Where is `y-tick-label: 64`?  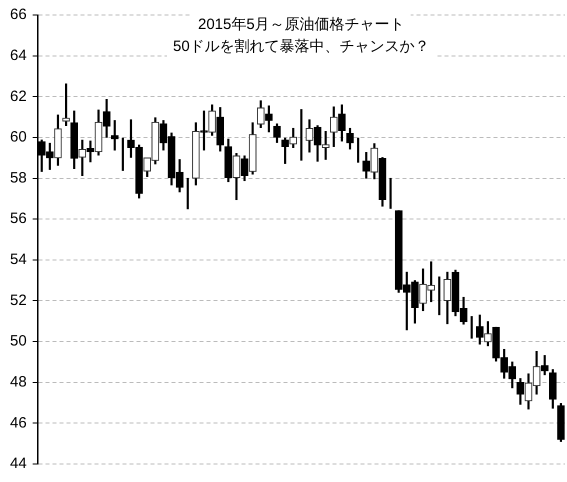 y-tick-label: 64 is located at coordinates (18, 55).